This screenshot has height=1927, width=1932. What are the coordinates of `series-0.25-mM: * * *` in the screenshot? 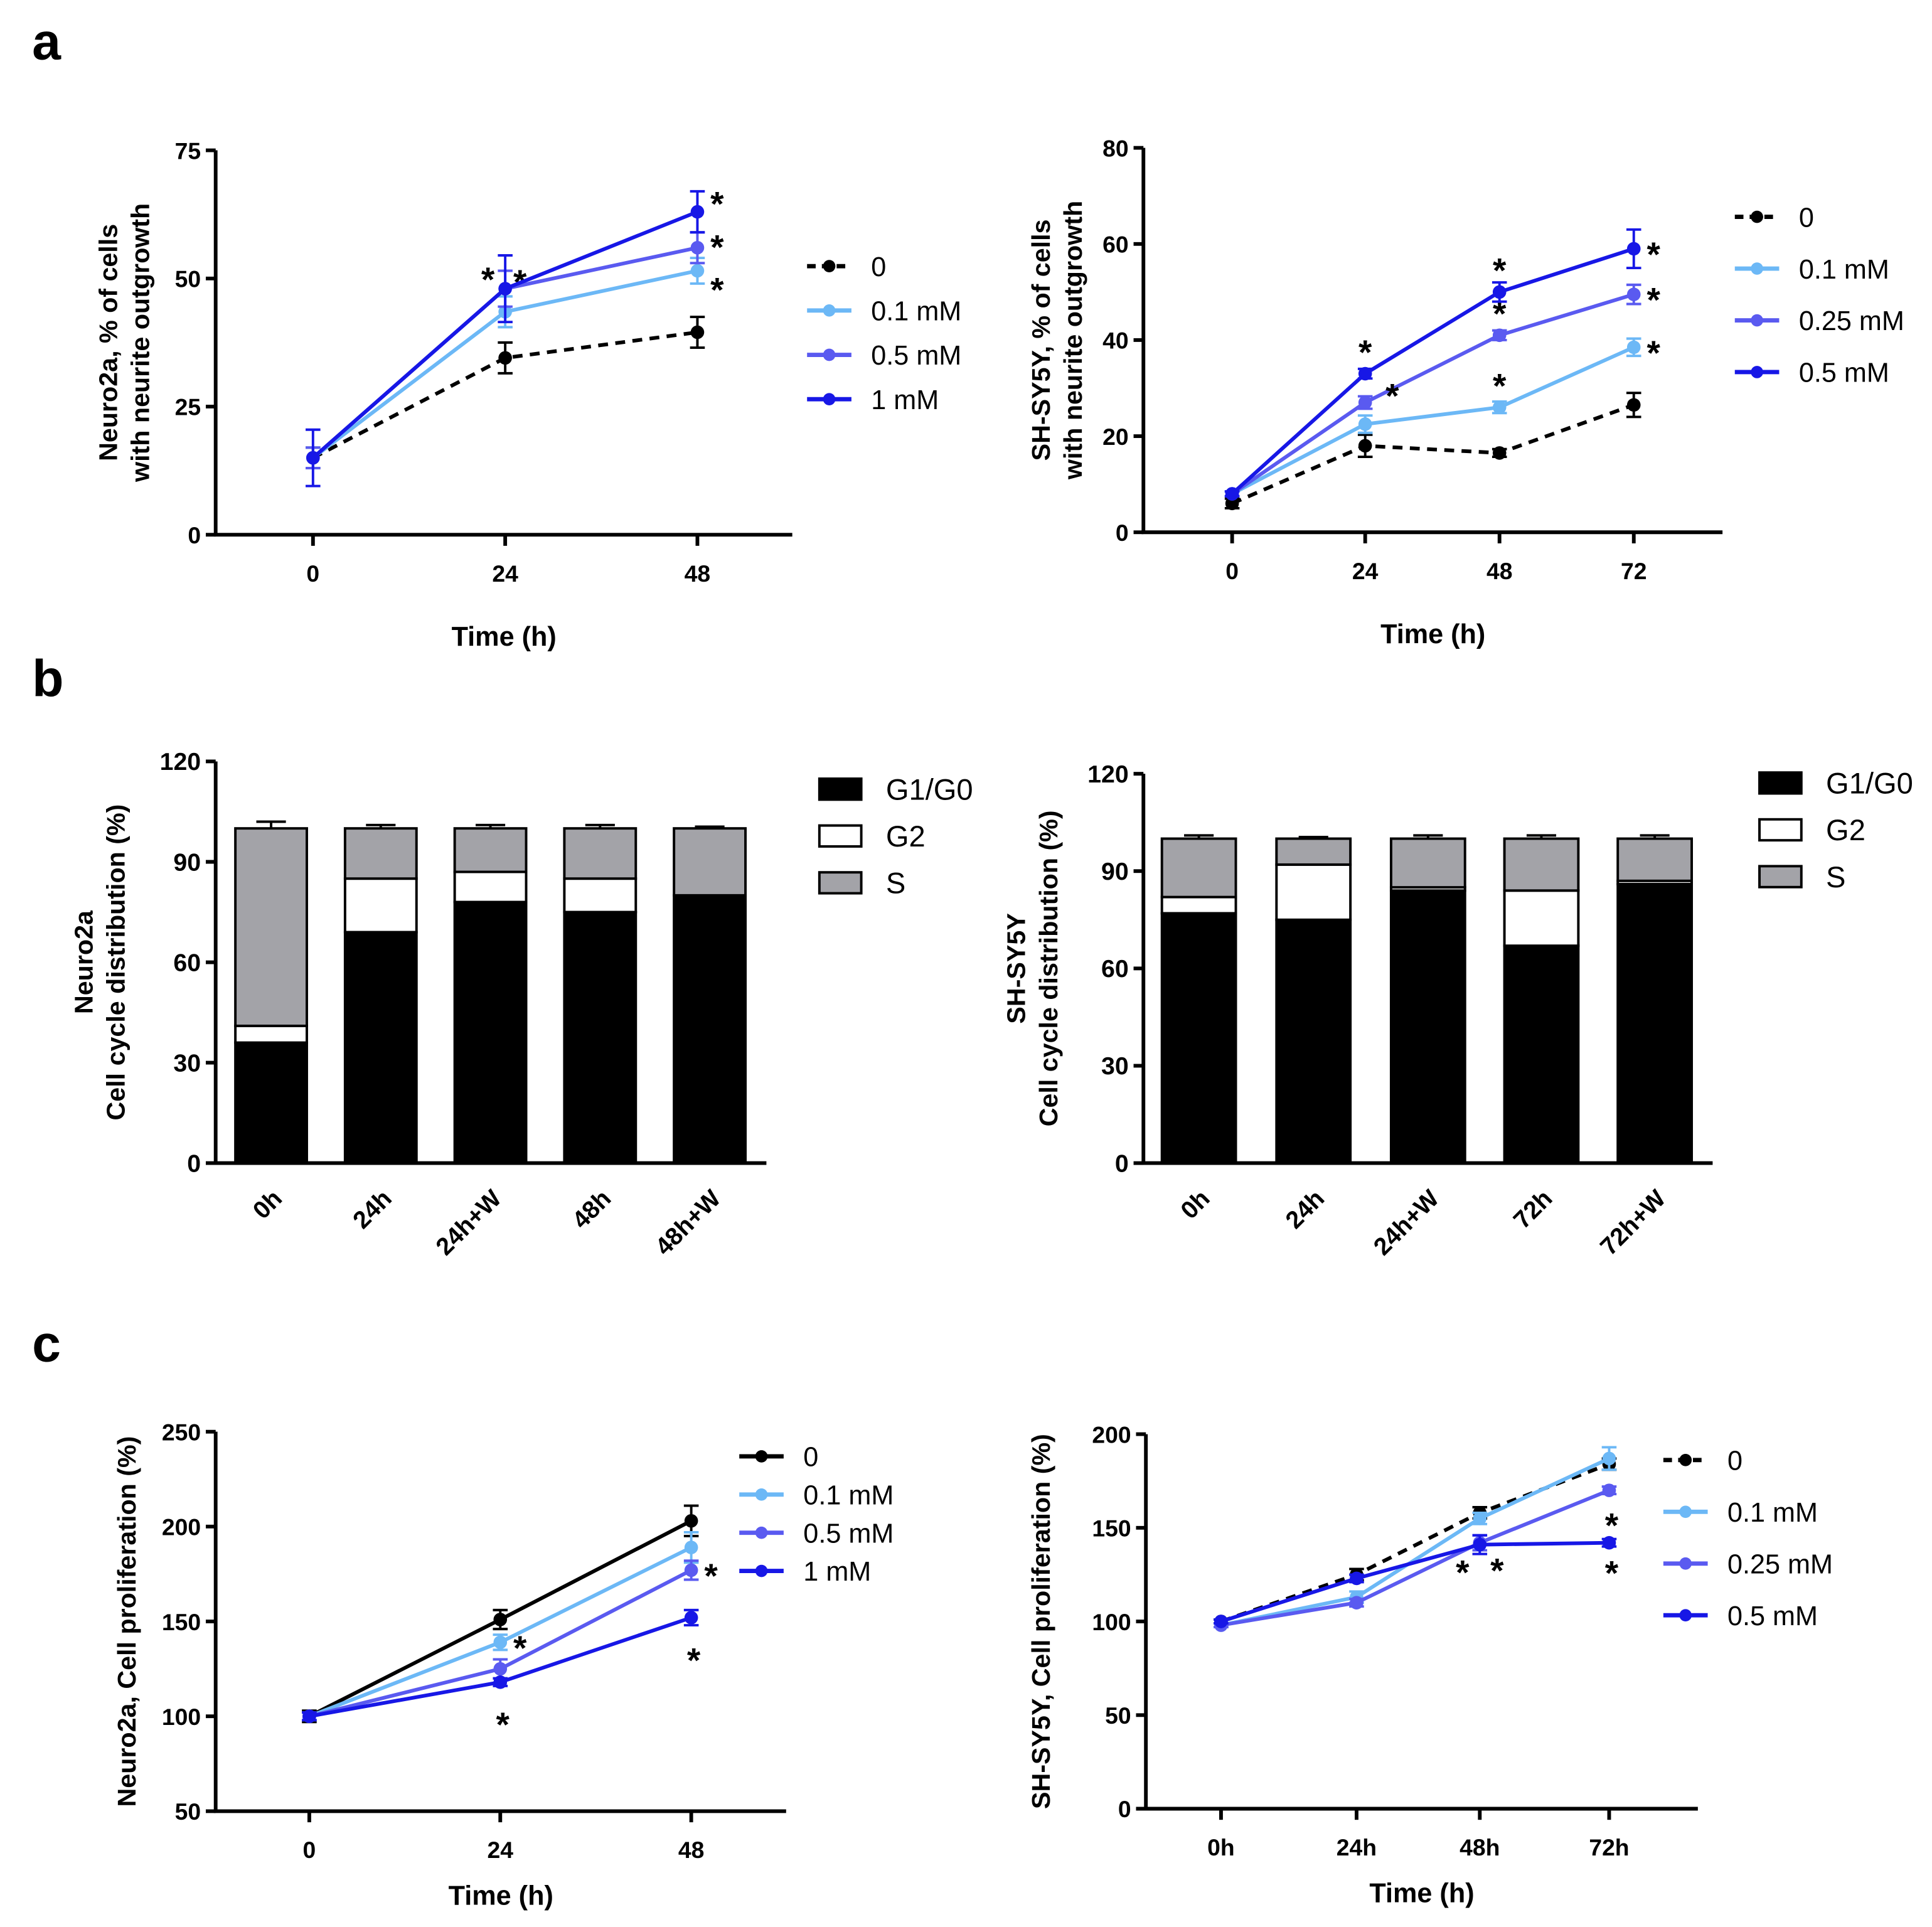 It's located at (1442, 390).